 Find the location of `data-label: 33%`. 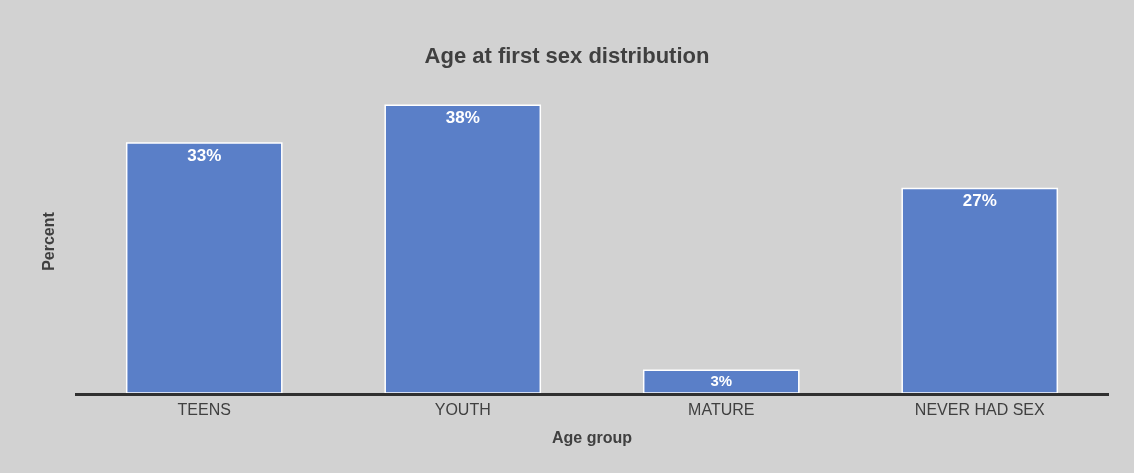

data-label: 33% is located at coordinates (204, 156).